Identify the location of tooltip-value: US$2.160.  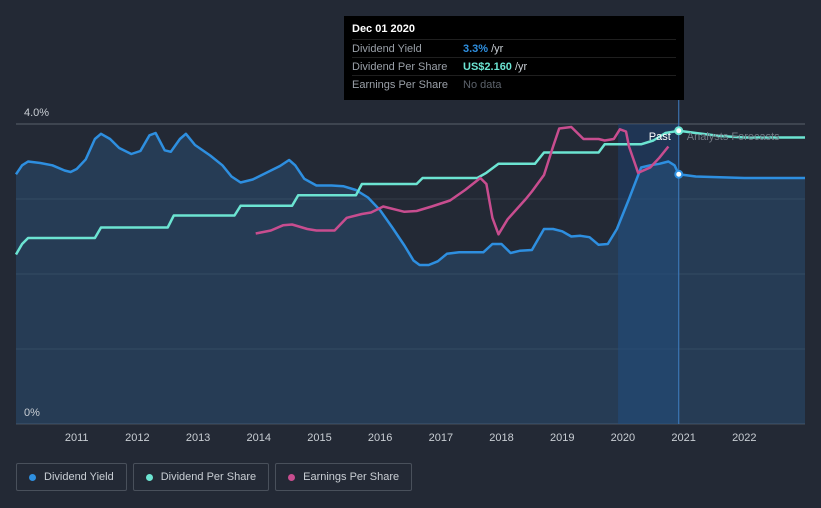
(487, 66).